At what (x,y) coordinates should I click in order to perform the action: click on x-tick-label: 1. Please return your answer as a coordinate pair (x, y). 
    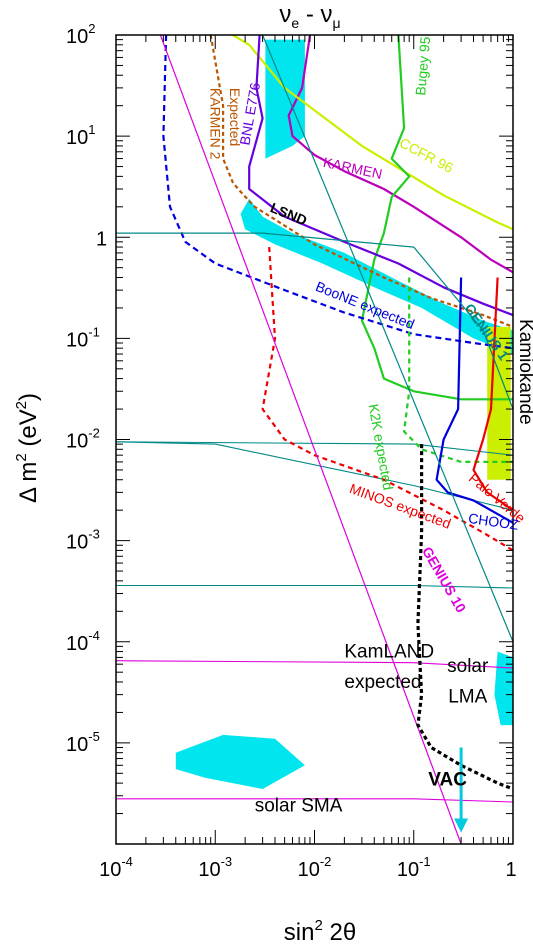
    Looking at the image, I should click on (510, 870).